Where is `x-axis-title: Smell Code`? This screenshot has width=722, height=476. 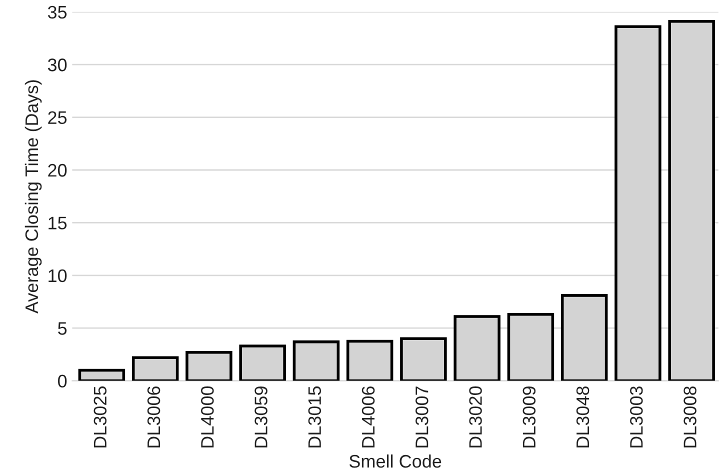 x-axis-title: Smell Code is located at coordinates (395, 461).